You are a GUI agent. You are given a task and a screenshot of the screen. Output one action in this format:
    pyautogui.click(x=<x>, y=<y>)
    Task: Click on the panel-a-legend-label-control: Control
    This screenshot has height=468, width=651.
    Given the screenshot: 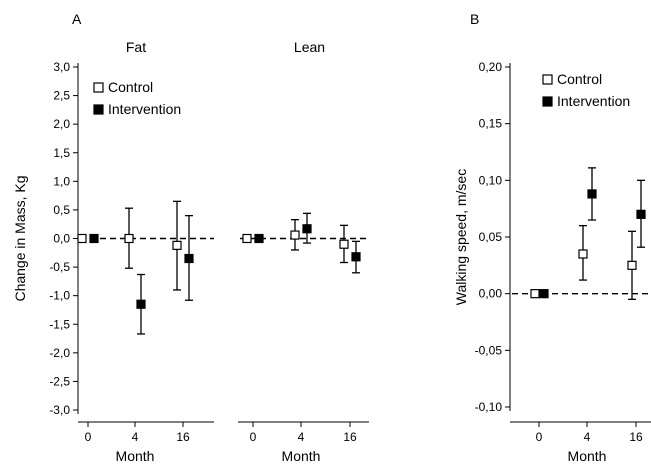 What is the action you would take?
    pyautogui.click(x=130, y=87)
    